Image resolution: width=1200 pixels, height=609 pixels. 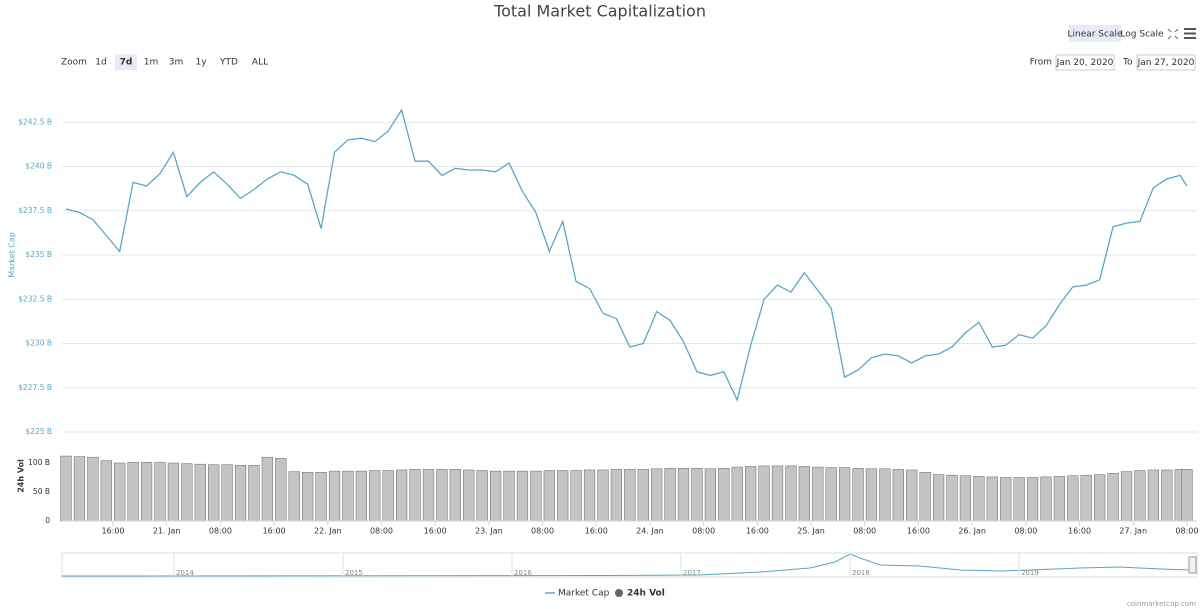 I want to click on y-tick-label: $227.5 B, so click(x=35, y=387).